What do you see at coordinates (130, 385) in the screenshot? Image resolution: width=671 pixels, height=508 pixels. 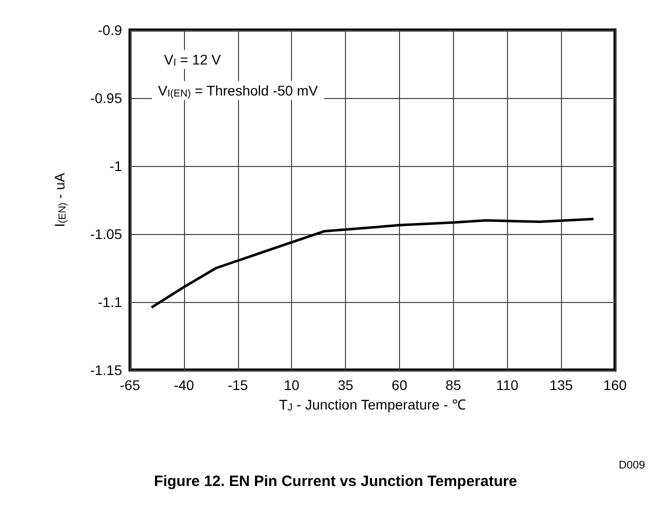 I see `x-tick-label: -65` at bounding box center [130, 385].